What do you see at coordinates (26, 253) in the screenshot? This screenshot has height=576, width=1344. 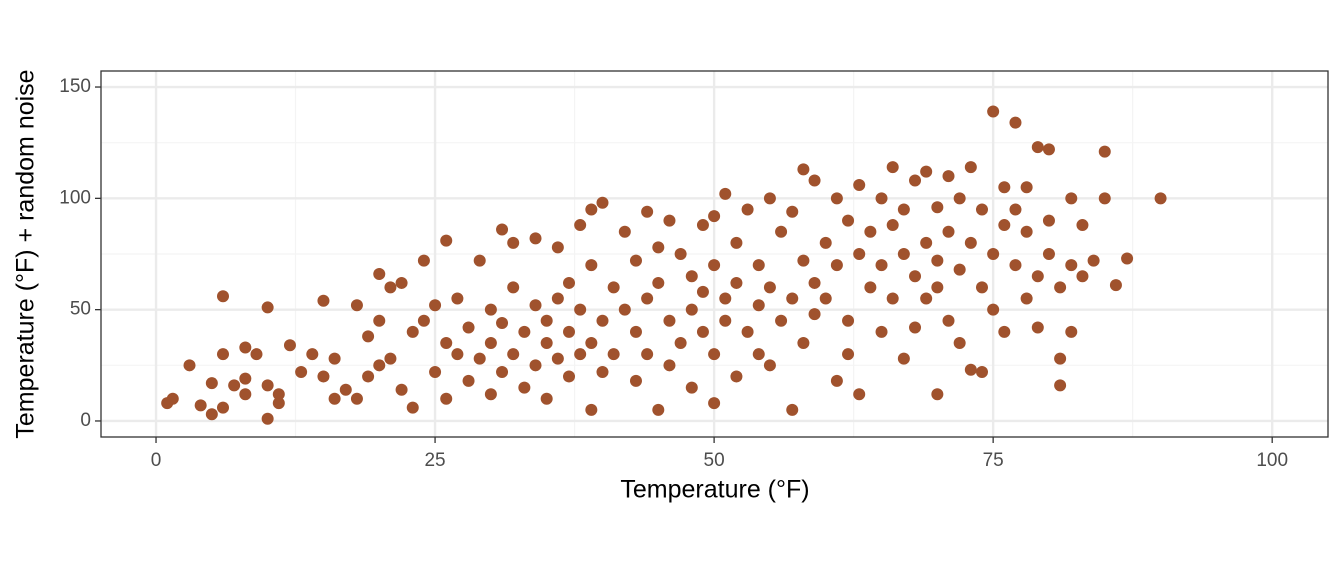 I see `y-axis-title: Temperature (°F) + random noise` at bounding box center [26, 253].